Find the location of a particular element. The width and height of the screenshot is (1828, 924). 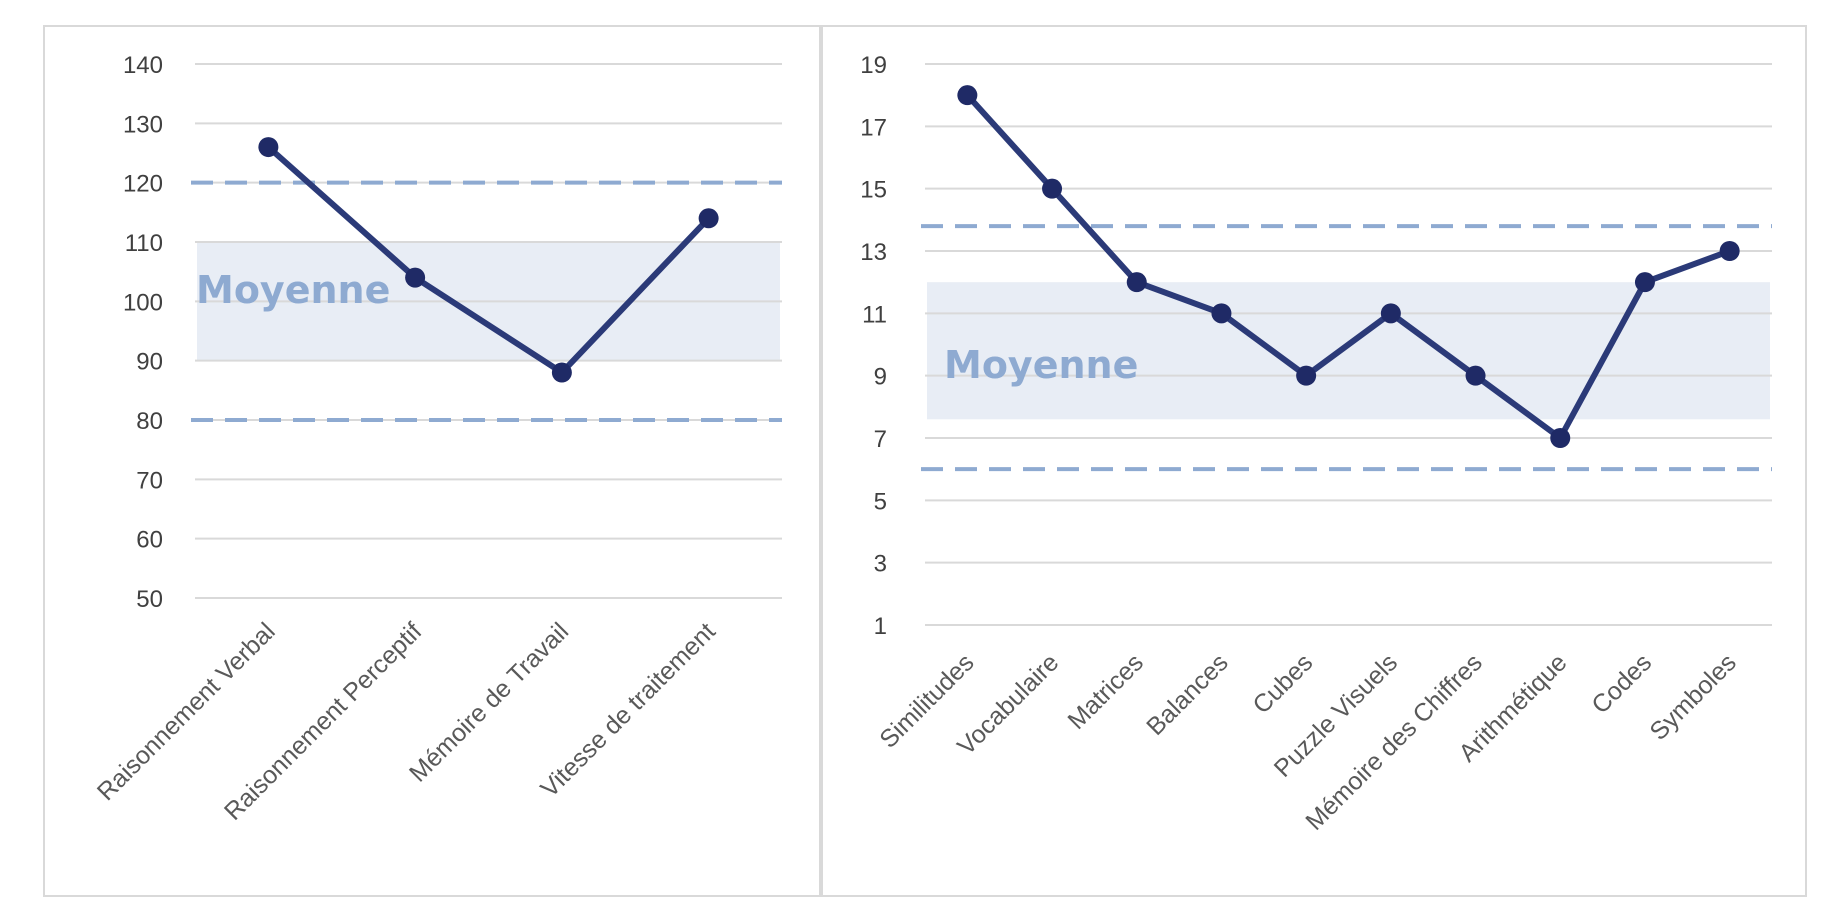

y-tick-label: 3 is located at coordinates (880, 564).